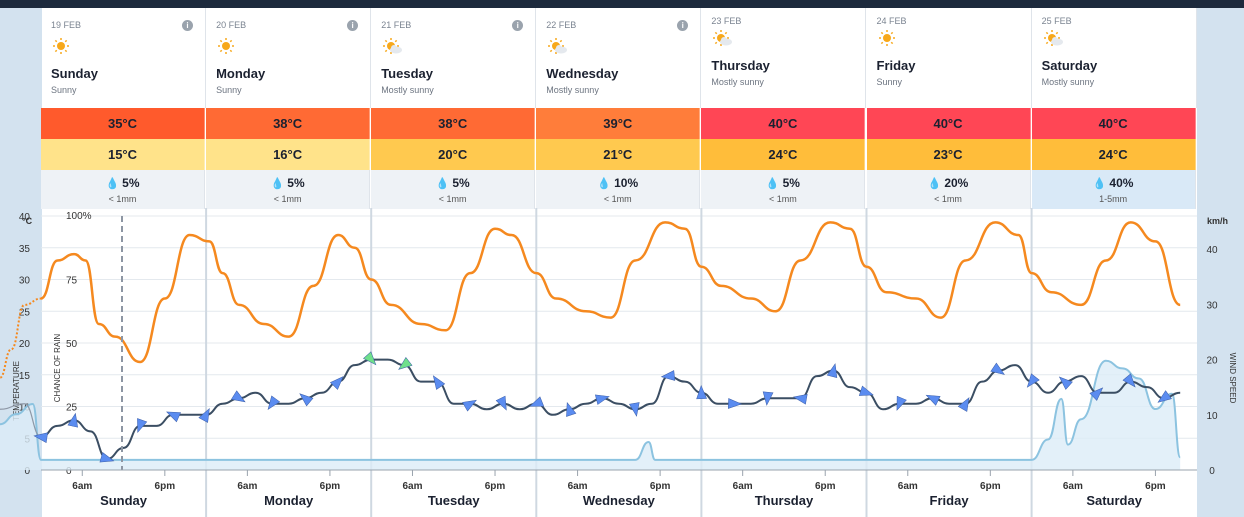  I want to click on rain-axis-label: CHANCE OF RAIN, so click(57, 368).